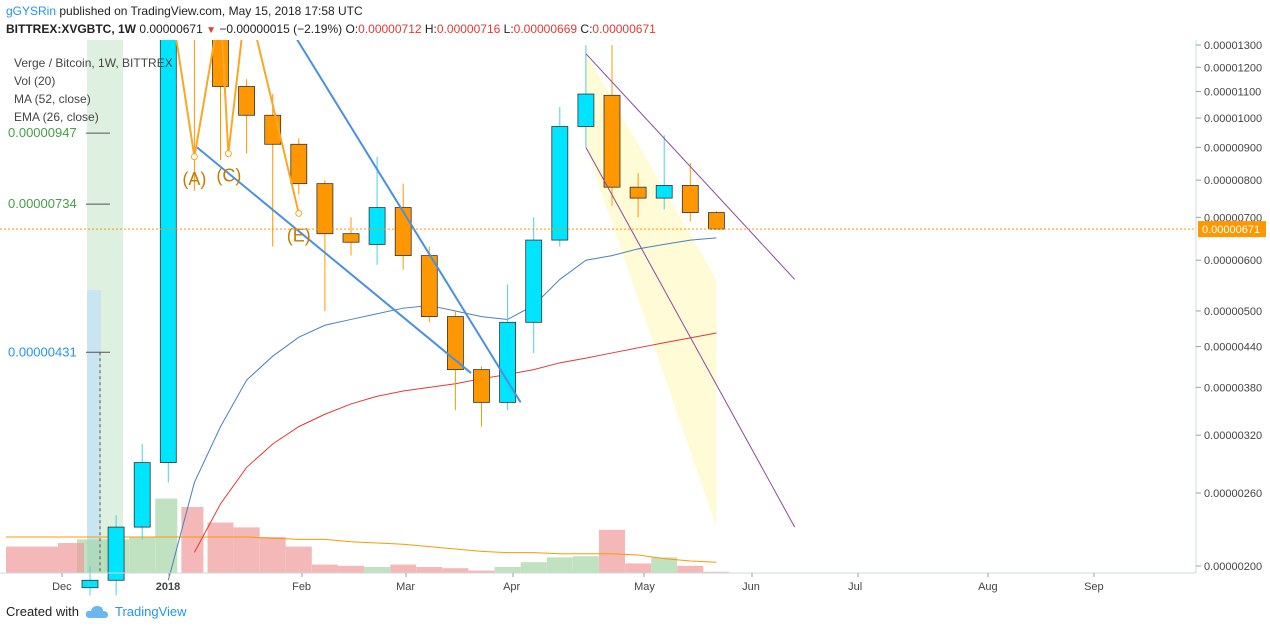 The height and width of the screenshot is (630, 1270). What do you see at coordinates (94, 431) in the screenshot?
I see `highlight-band-lower` at bounding box center [94, 431].